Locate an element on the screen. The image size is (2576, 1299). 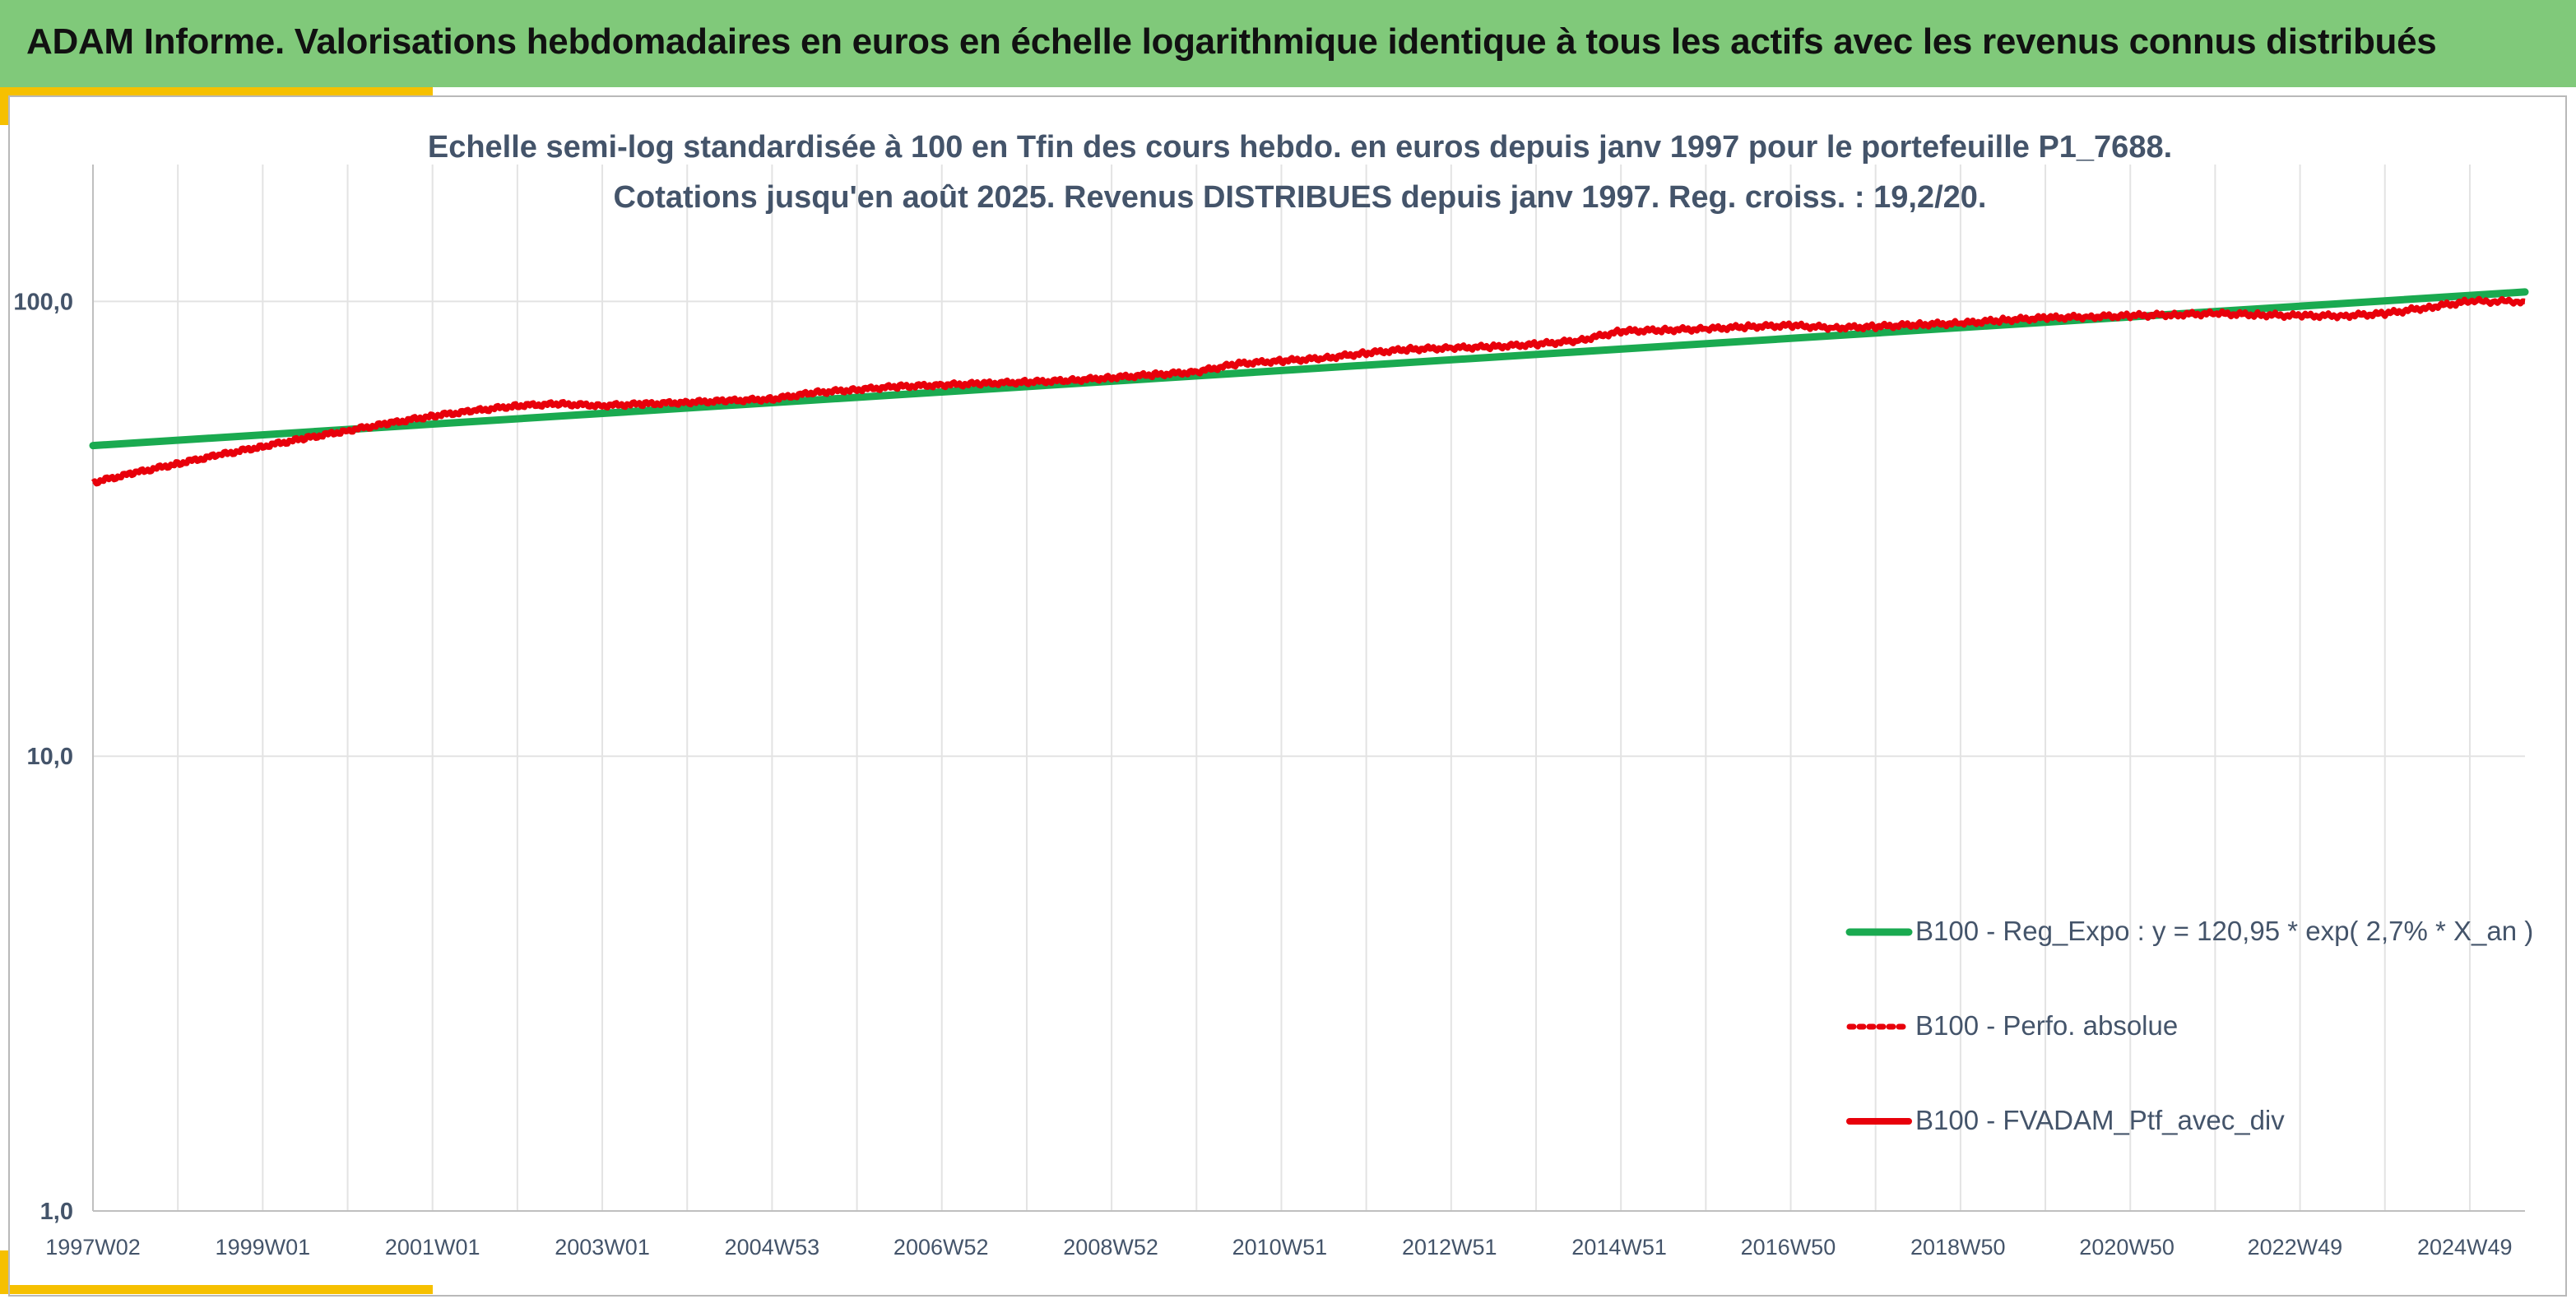
series is located at coordinates (1309, 387).